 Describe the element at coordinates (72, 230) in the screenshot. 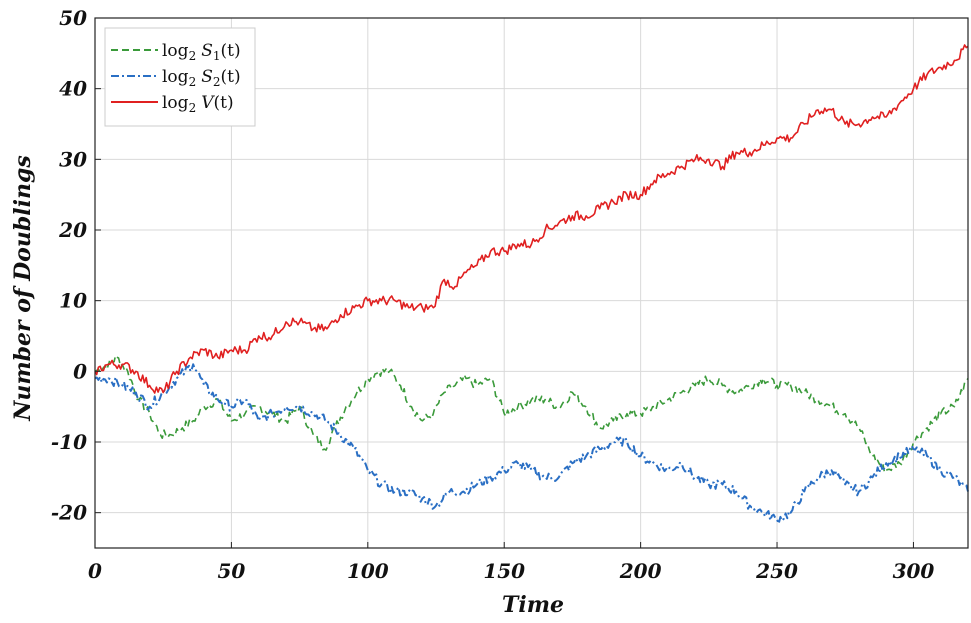

I see `y-tick-label: 20` at that location.